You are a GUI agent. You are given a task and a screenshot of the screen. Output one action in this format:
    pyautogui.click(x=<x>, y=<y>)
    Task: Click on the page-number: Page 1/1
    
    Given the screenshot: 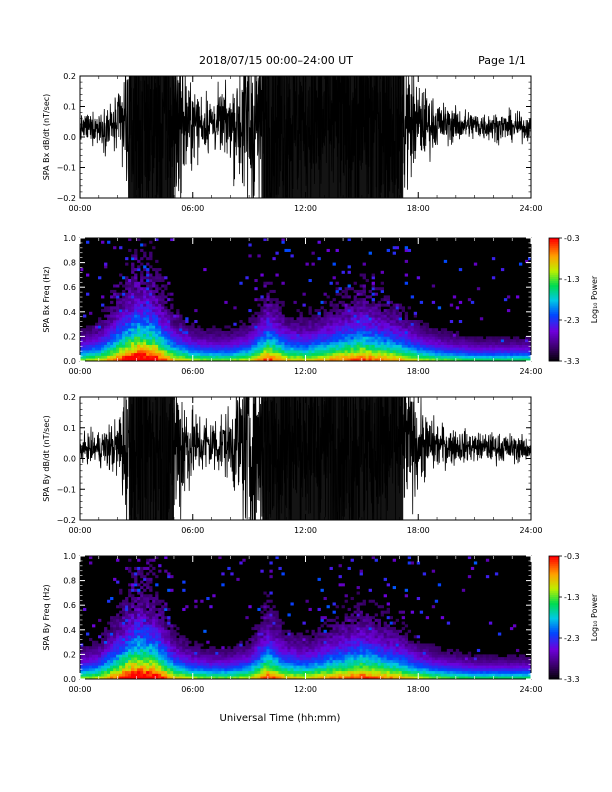 What is the action you would take?
    pyautogui.click(x=502, y=60)
    